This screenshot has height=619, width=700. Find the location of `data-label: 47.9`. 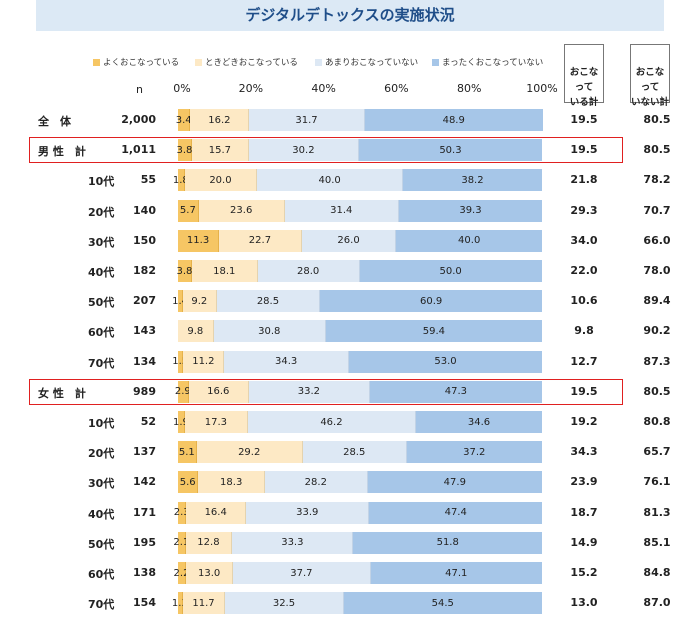

data-label: 47.9 is located at coordinates (454, 482).